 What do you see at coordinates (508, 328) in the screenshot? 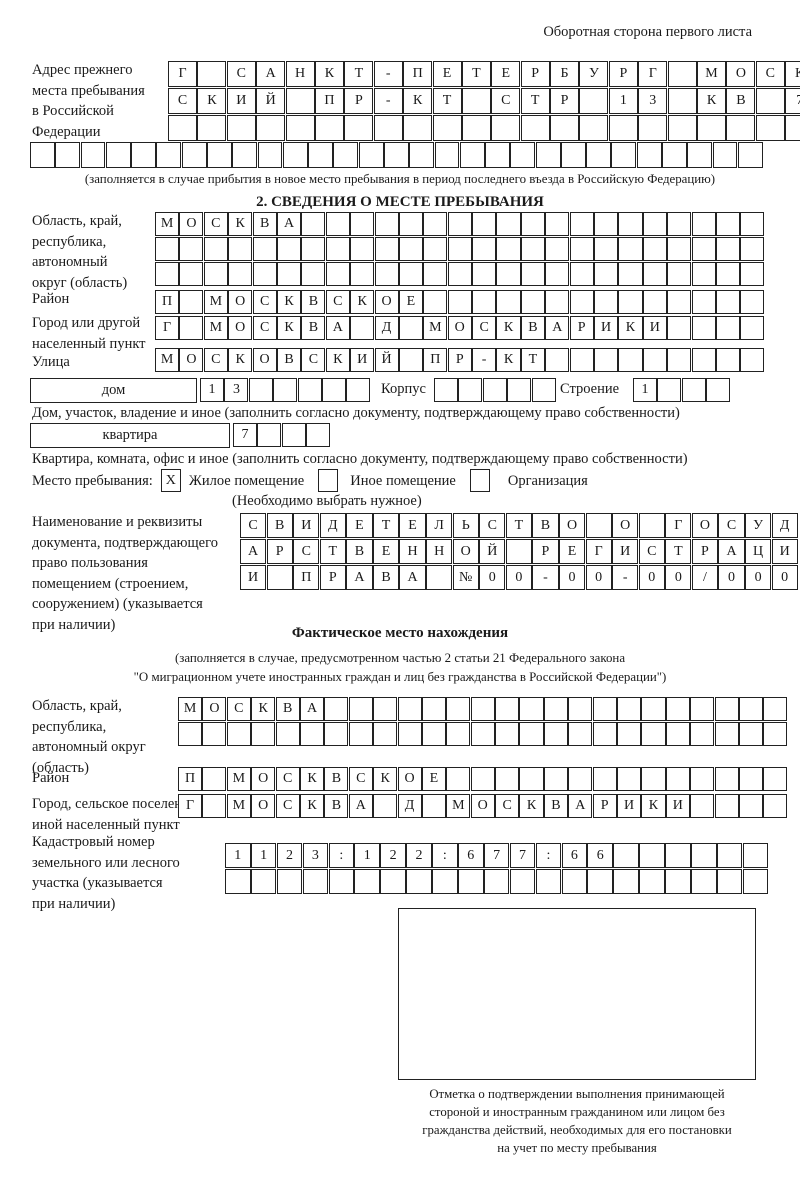
I see `s2-city-cell-14: К` at bounding box center [508, 328].